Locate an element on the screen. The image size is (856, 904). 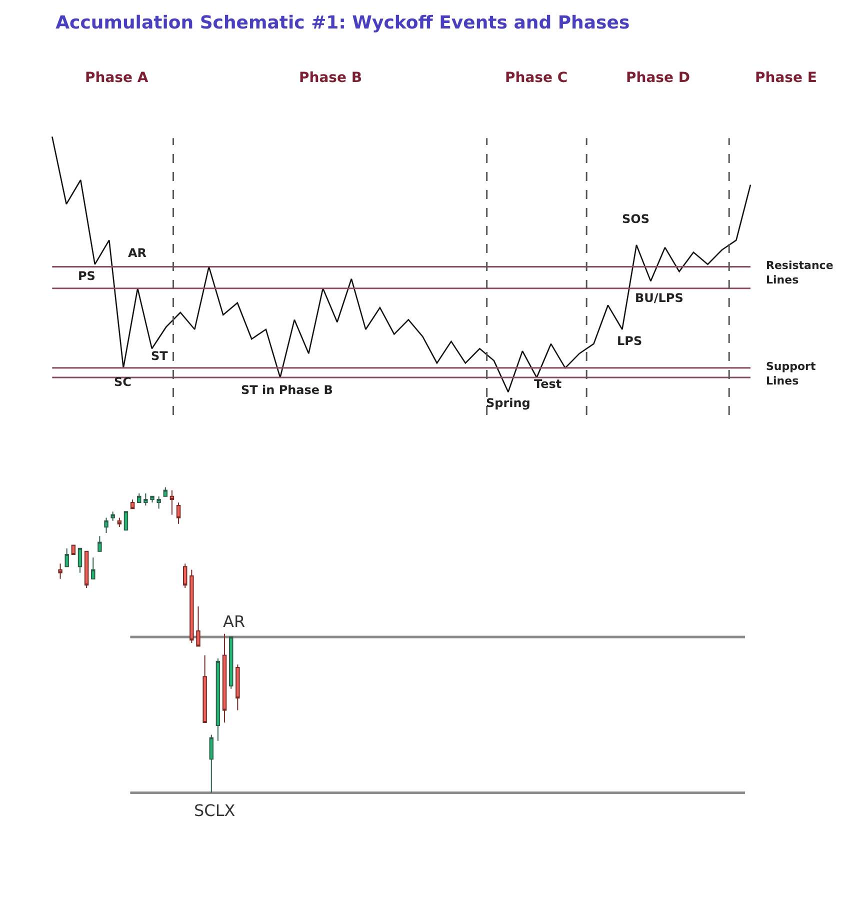
annotation: PS is located at coordinates (87, 276).